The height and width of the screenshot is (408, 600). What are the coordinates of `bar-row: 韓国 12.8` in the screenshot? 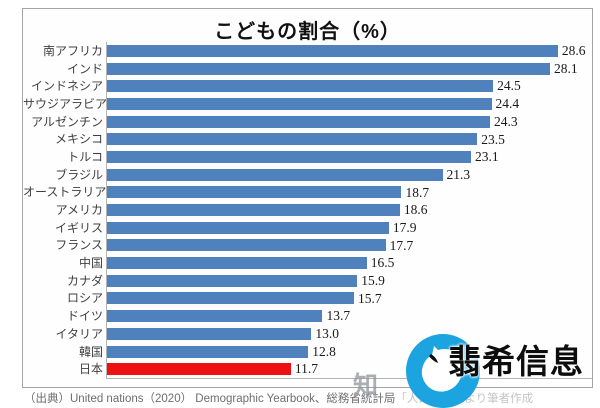 It's located at (307, 352).